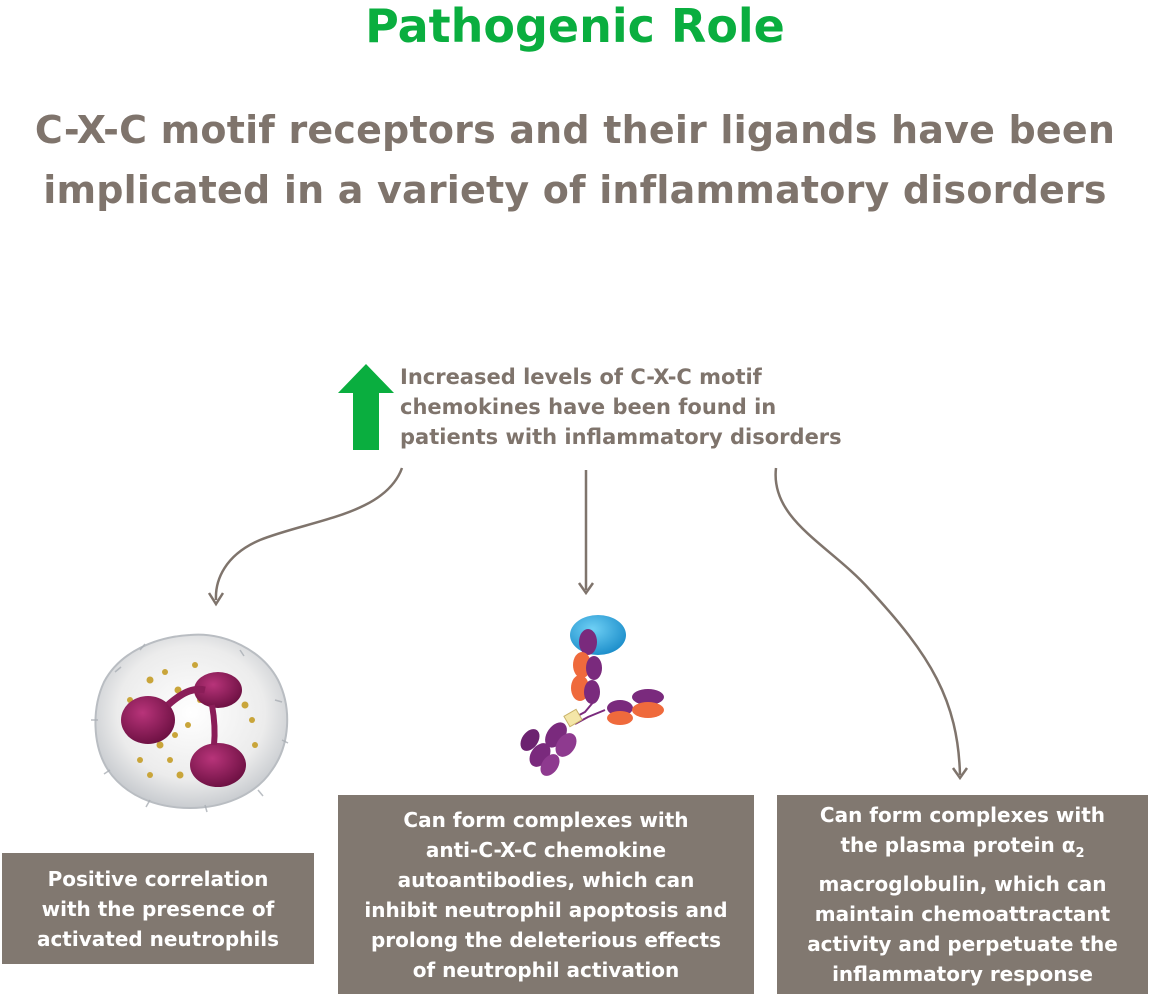  I want to click on box-line: inhibit neutrophil apoptosis and, so click(546, 909).